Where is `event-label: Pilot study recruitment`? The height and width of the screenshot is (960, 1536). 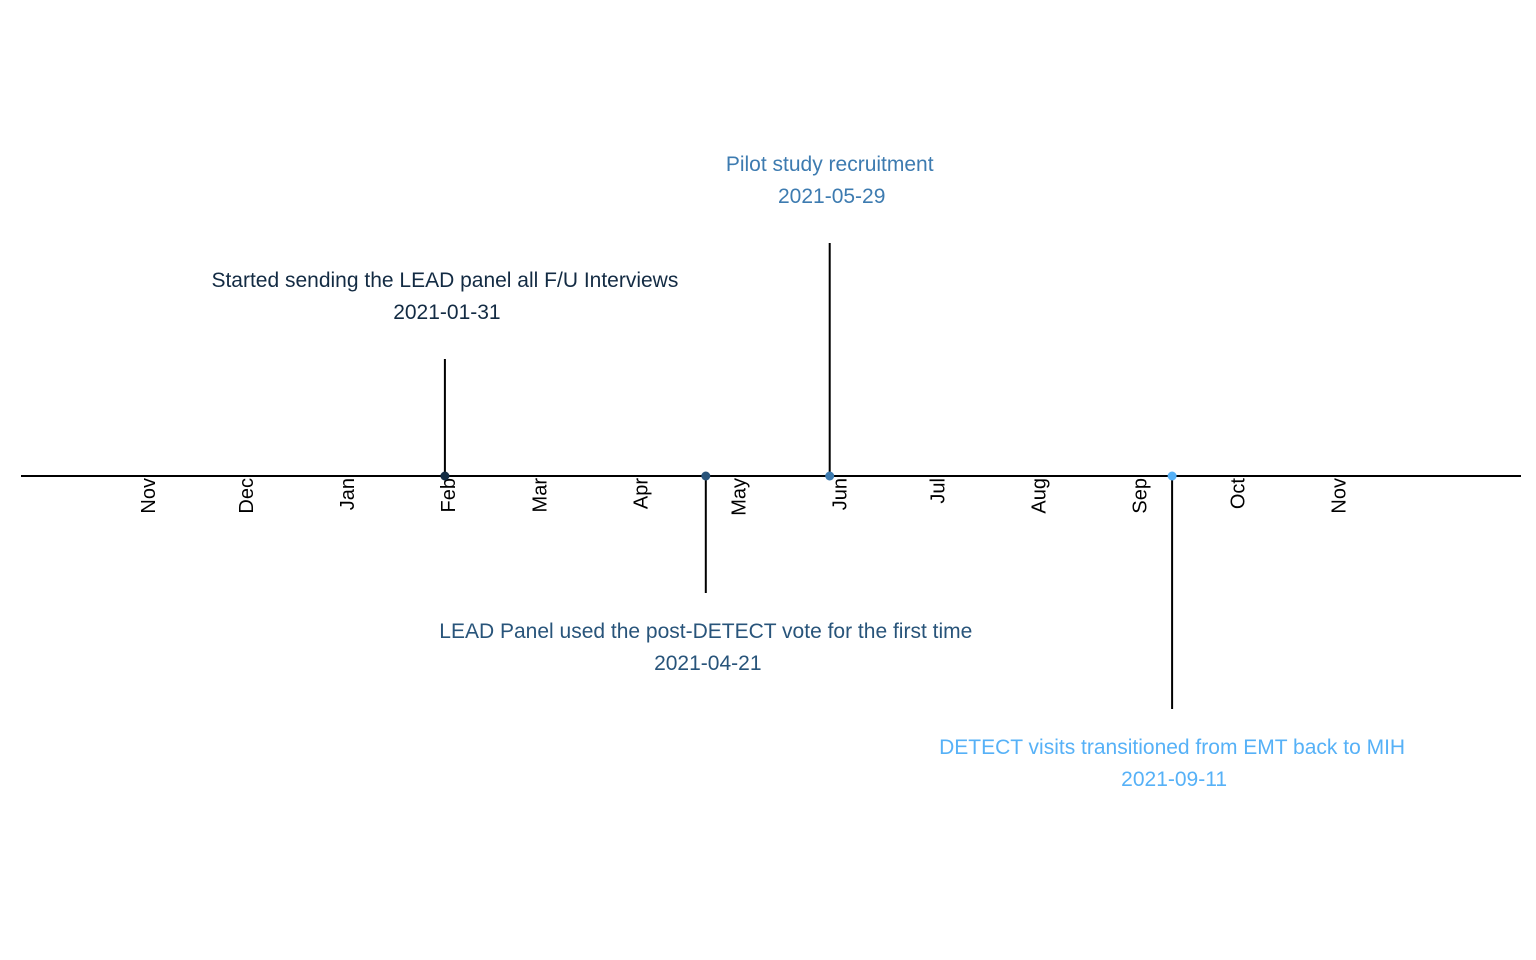
event-label: Pilot study recruitment is located at coordinates (830, 164).